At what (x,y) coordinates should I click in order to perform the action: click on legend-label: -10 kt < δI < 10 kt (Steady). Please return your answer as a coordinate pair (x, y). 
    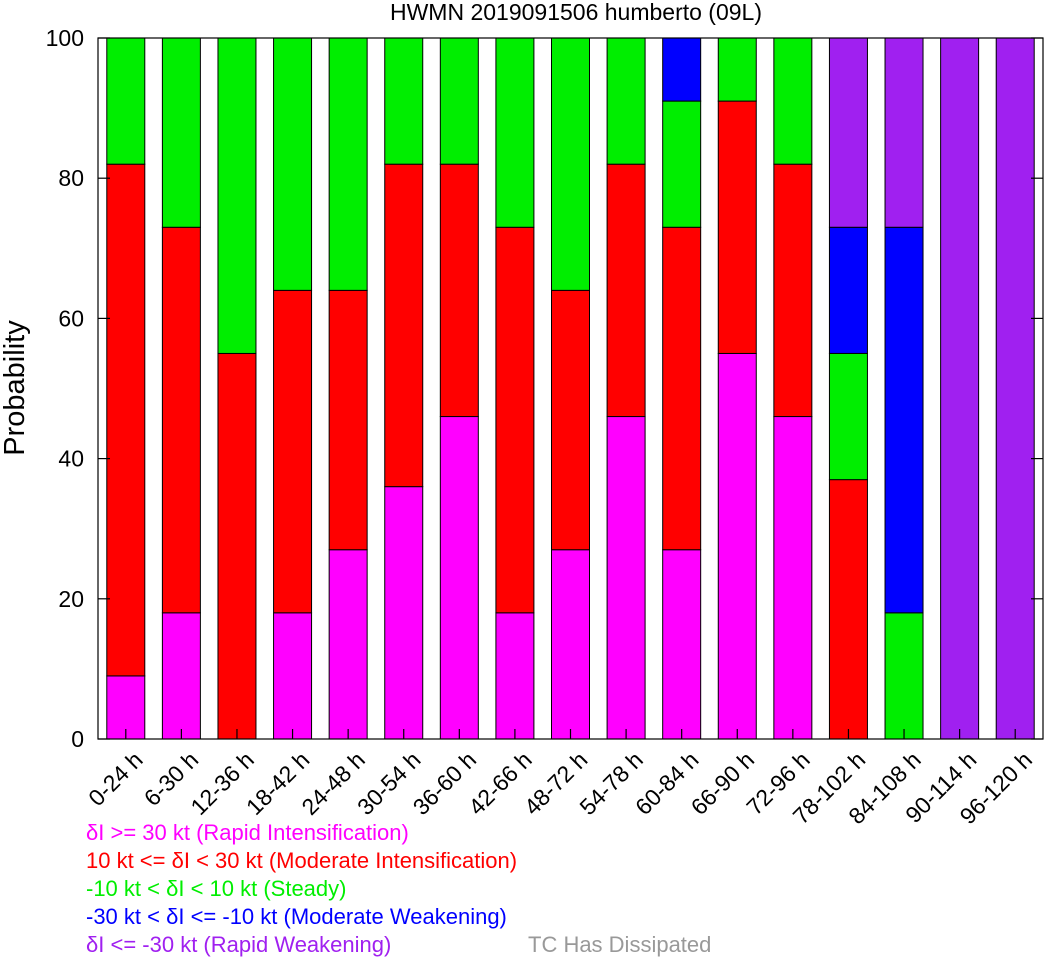
    Looking at the image, I should click on (216, 888).